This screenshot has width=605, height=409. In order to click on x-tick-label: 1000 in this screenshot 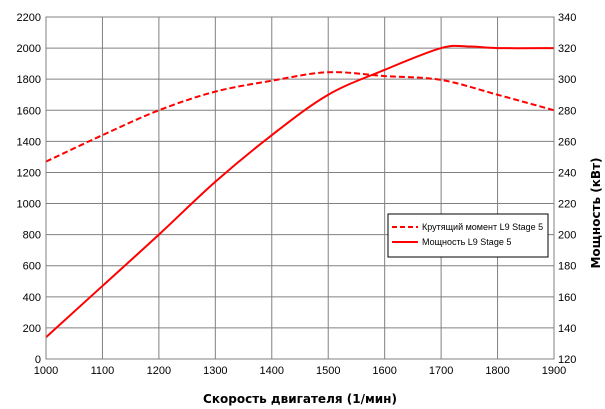, I will do `click(46, 371)`.